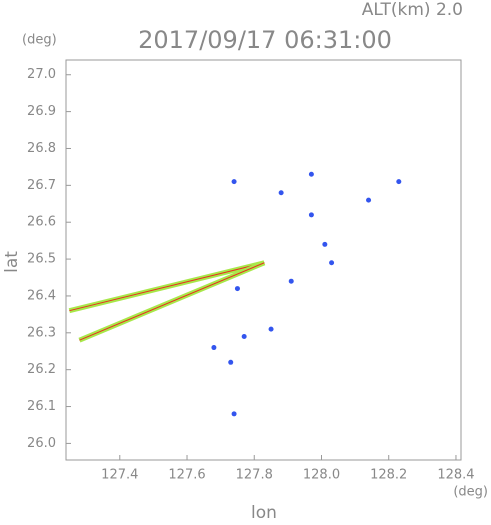  I want to click on y-tick-label: 26.7, so click(41, 185).